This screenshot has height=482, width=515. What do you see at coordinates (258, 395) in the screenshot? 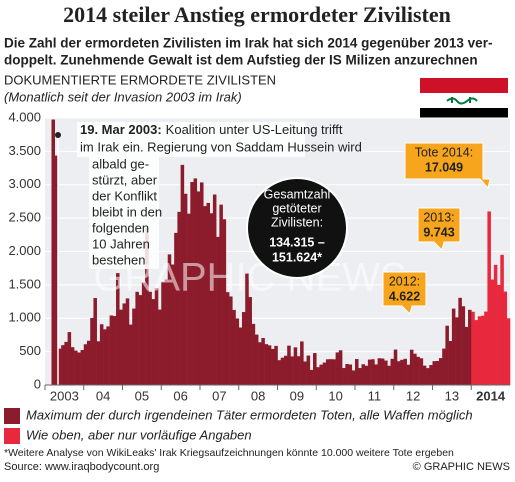
I see `x-tick-label: 08` at bounding box center [258, 395].